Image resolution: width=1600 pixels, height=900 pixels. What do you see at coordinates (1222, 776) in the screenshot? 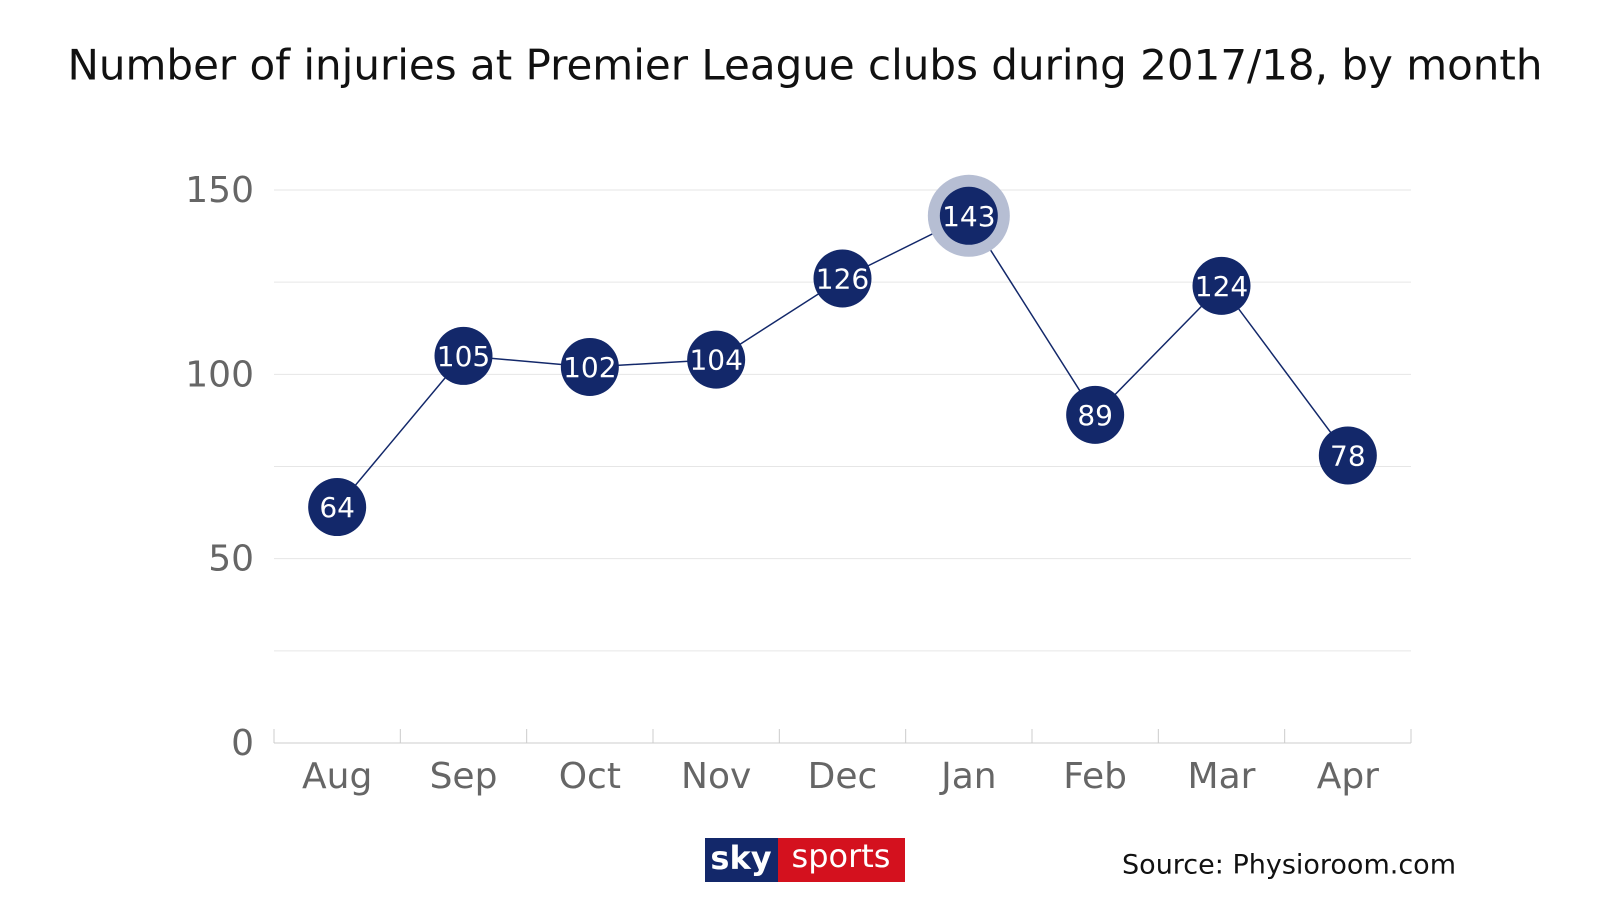
I see `x-tick-label: Mar` at bounding box center [1222, 776].